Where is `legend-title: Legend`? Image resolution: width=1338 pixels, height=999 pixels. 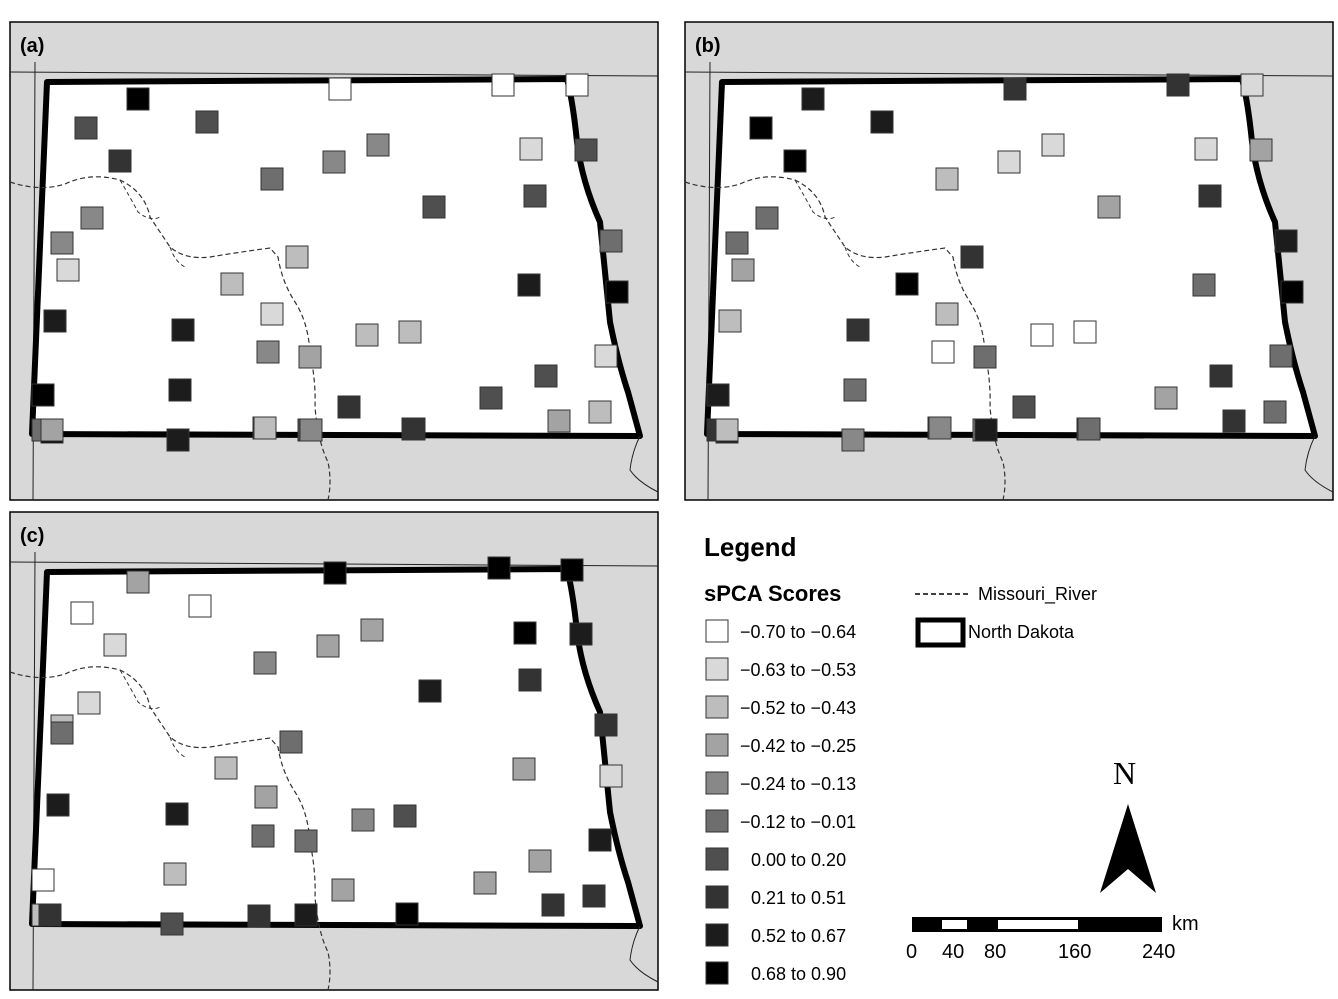 legend-title: Legend is located at coordinates (750, 547).